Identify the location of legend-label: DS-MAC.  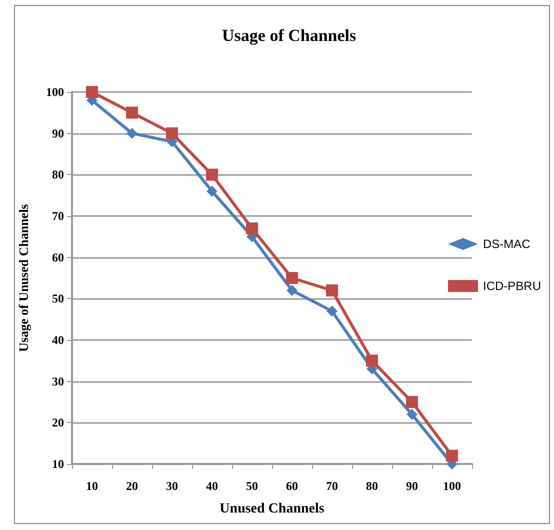
(507, 244).